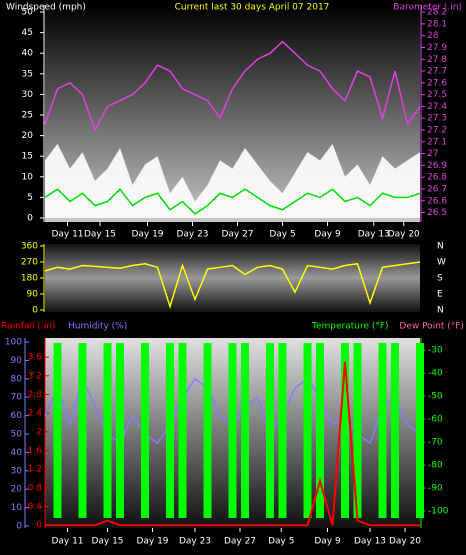  I want to click on y-tick-label: 27, so click(432, 154).